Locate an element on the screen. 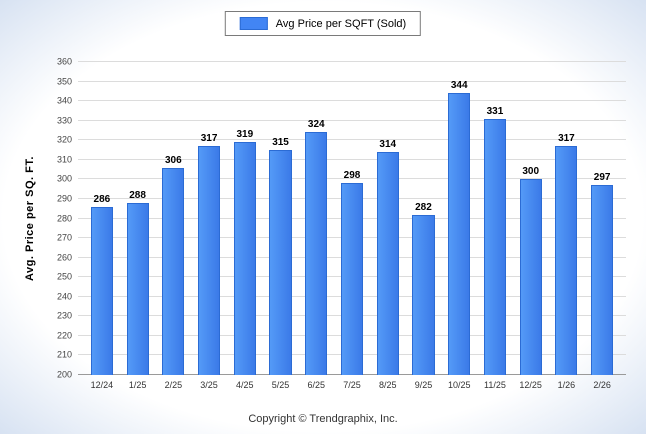 The height and width of the screenshot is (434, 646). x-tick-label: 11/25 is located at coordinates (495, 385).